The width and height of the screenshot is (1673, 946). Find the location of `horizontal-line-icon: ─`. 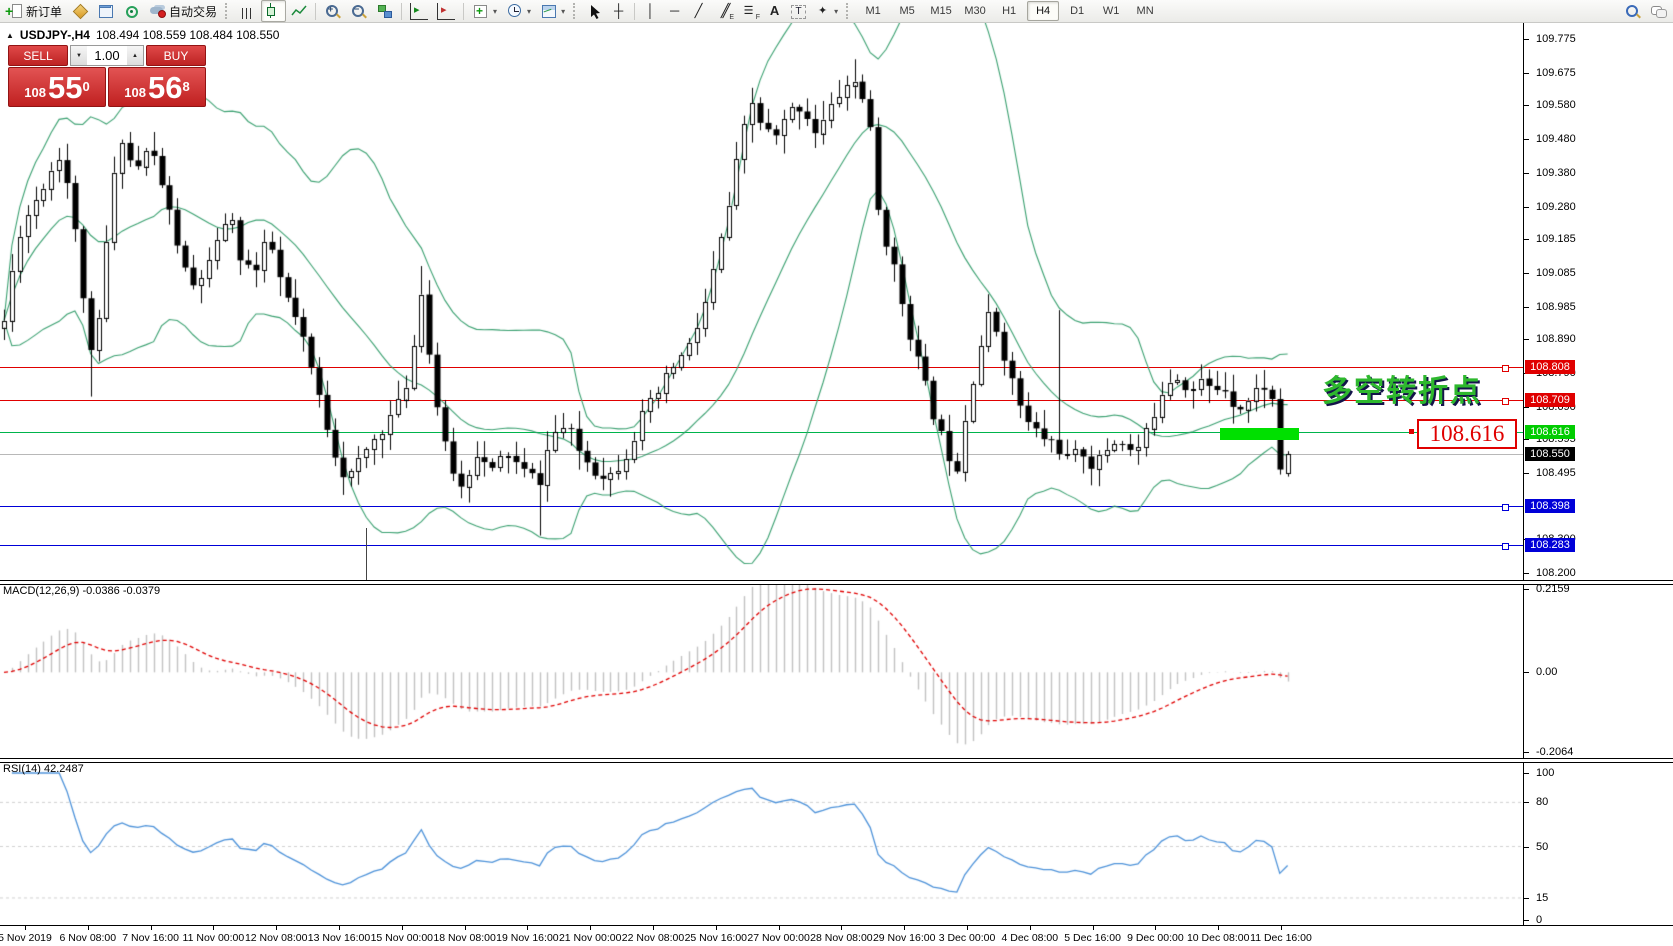

horizontal-line-icon: ─ is located at coordinates (674, 10).